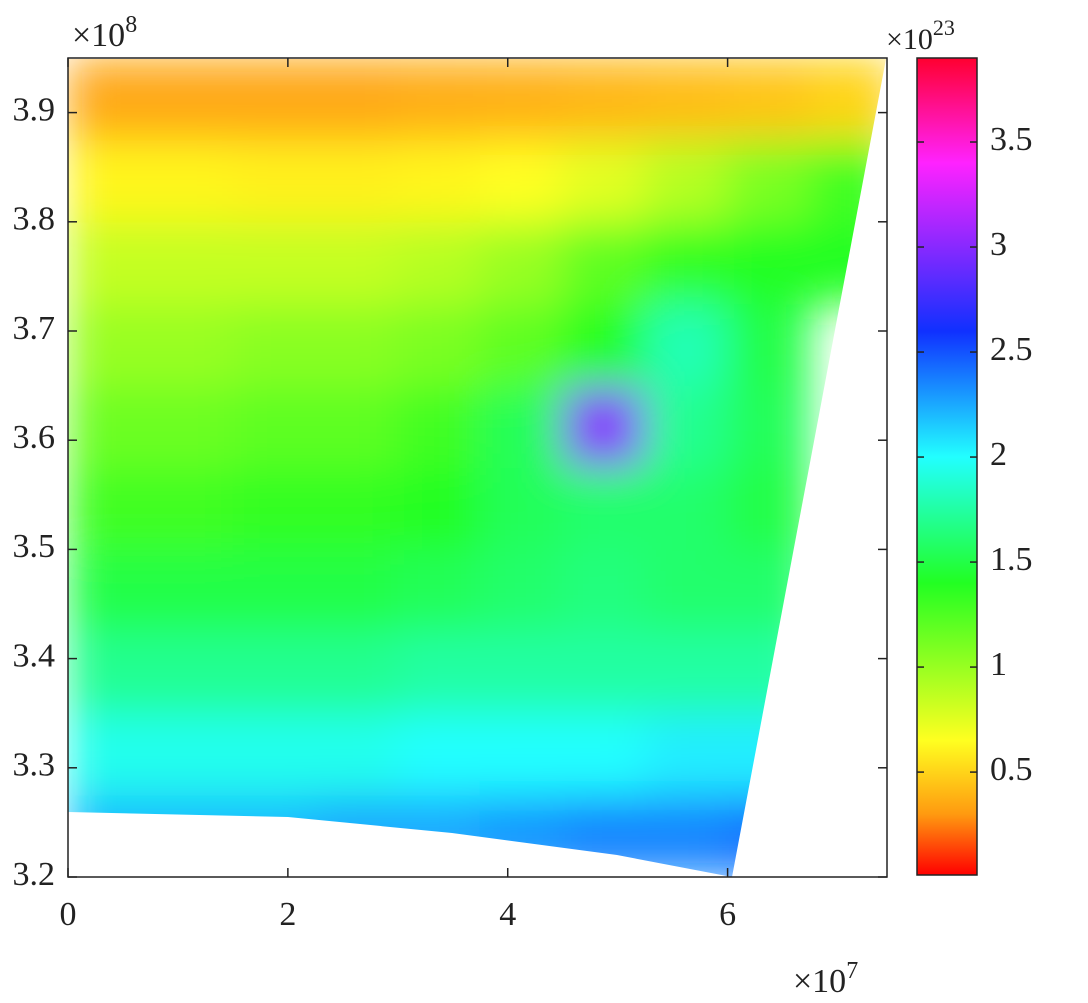  Describe the element at coordinates (1011, 139) in the screenshot. I see `colorbar-tick-label: 3.5` at that location.